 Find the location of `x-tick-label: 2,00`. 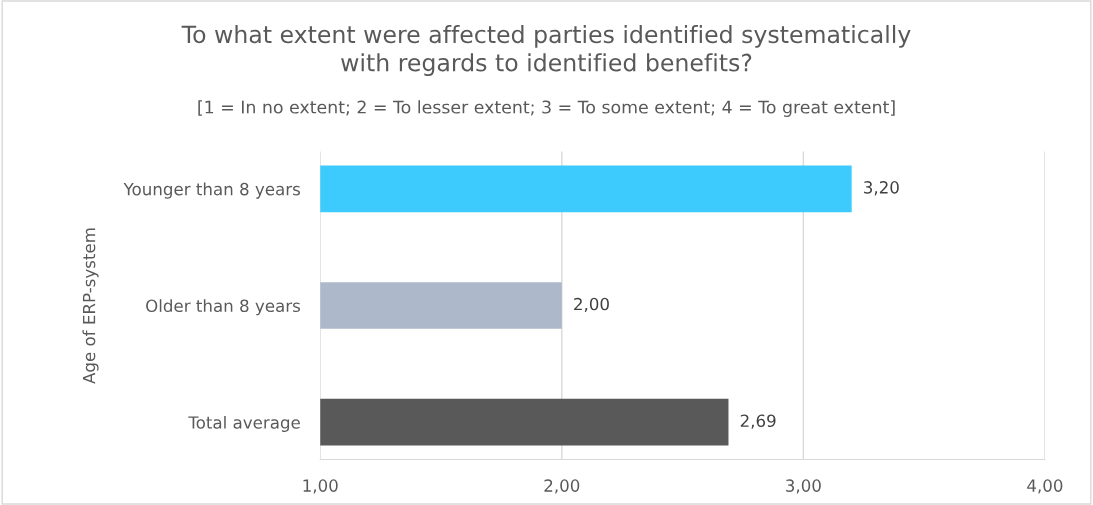

x-tick-label: 2,00 is located at coordinates (562, 486).